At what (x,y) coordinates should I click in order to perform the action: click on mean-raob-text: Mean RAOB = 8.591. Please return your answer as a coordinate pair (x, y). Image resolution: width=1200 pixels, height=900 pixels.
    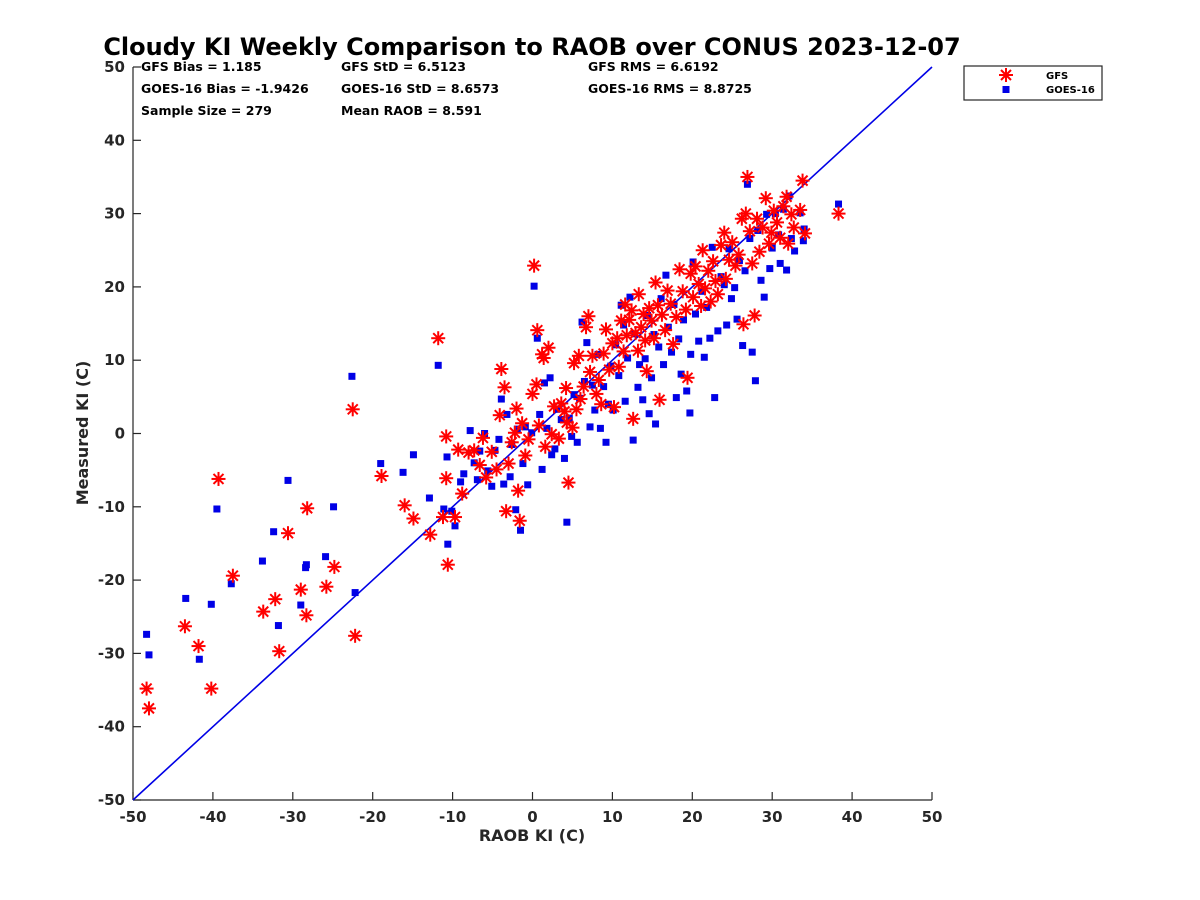
    Looking at the image, I should click on (411, 110).